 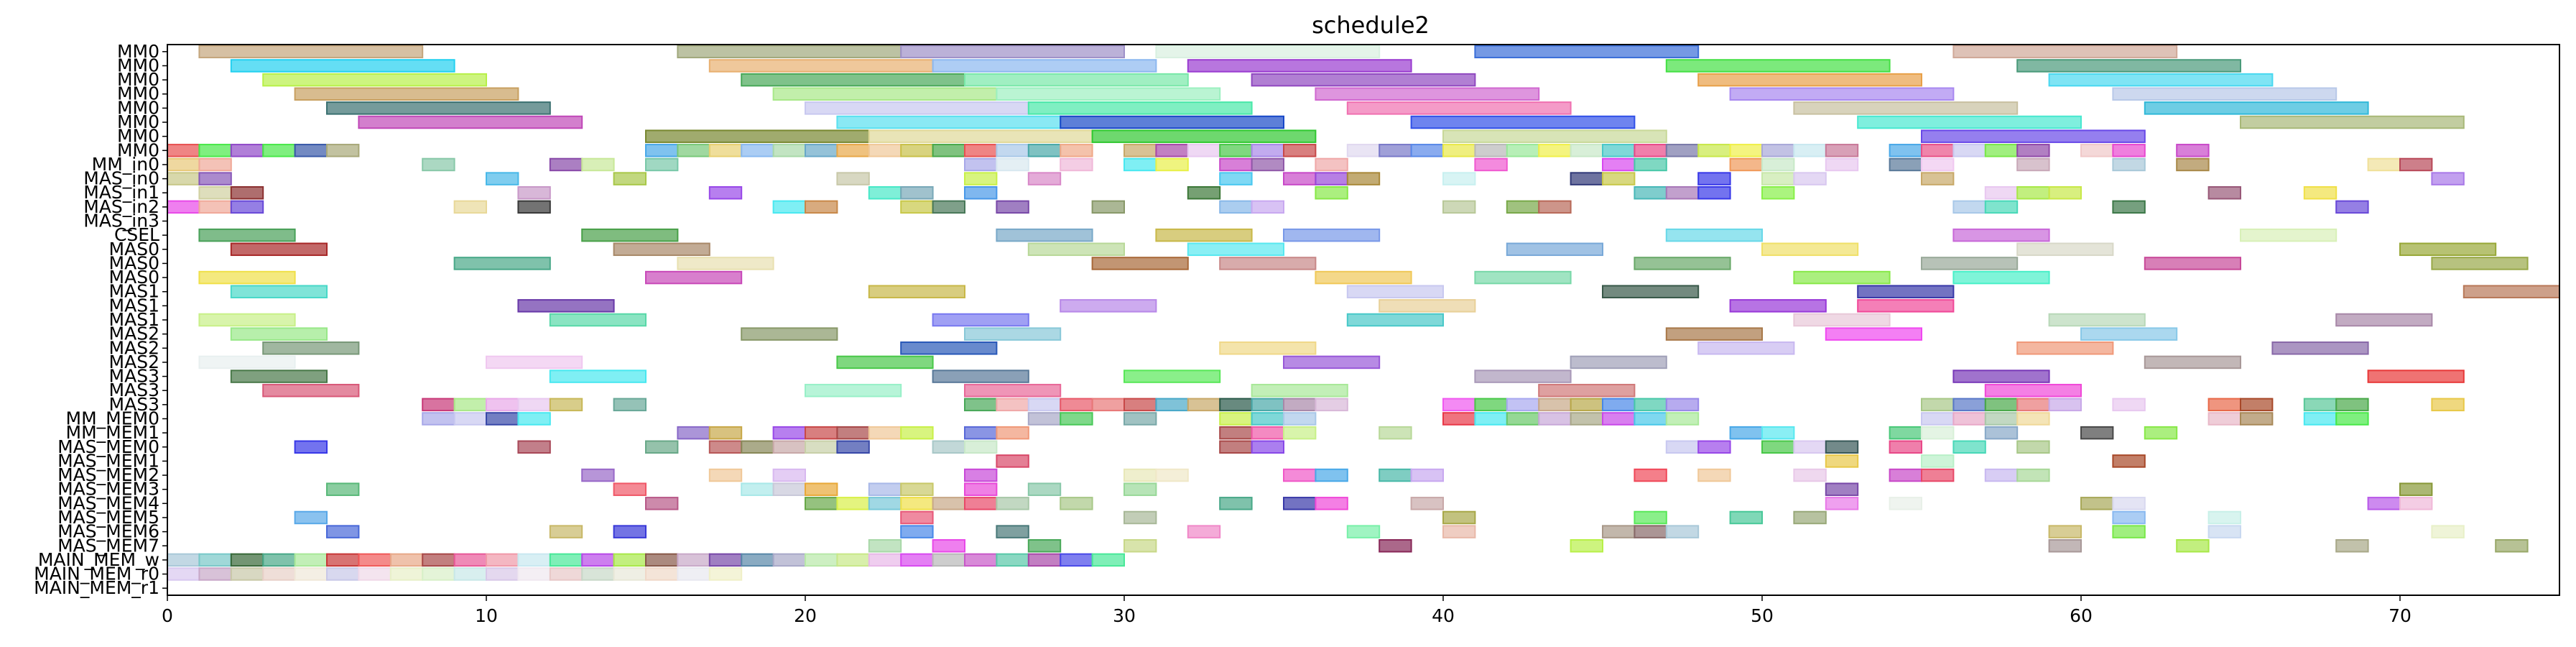 I want to click on x-tick-label: 70, so click(x=2400, y=615).